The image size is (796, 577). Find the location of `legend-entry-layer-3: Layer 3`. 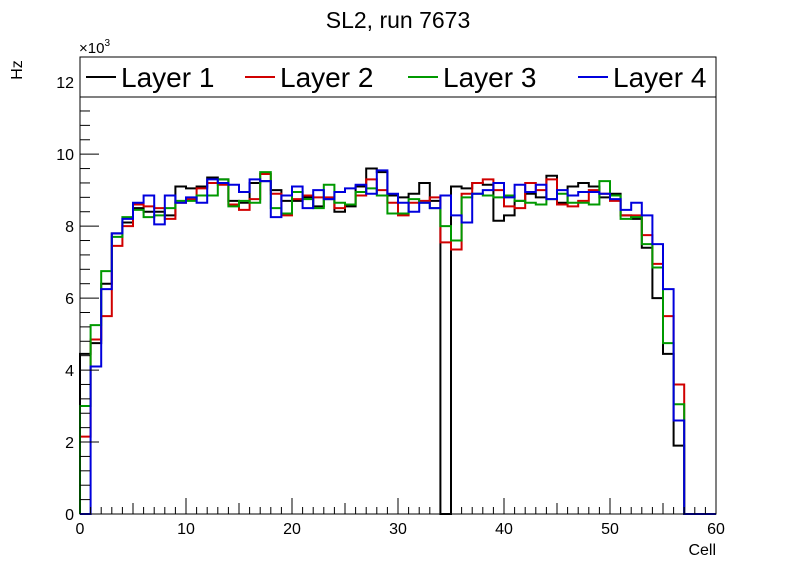

legend-entry-layer-3: Layer 3 is located at coordinates (472, 77).